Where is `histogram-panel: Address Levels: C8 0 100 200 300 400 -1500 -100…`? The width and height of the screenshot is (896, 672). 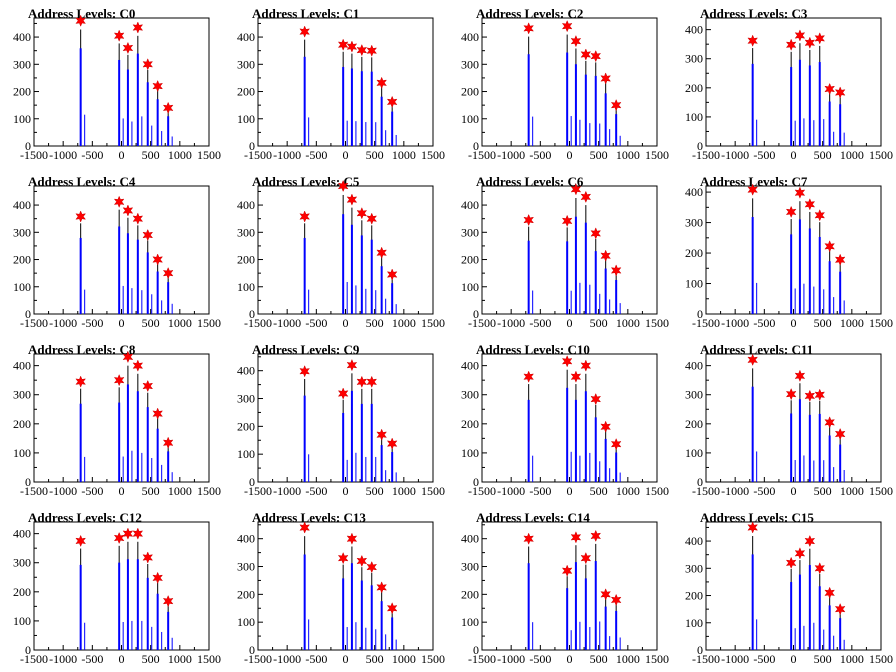 histogram-panel: Address Levels: C8 0 100 200 300 400 -1500 -100… is located at coordinates (112, 420).